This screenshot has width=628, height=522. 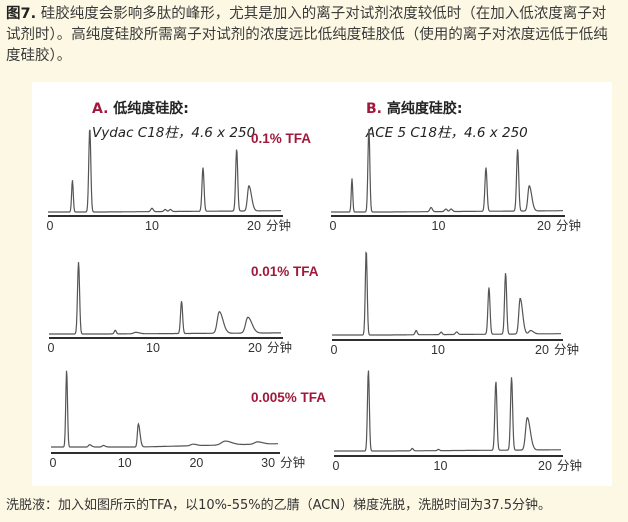 I want to click on column-b-letter: B., so click(x=374, y=109).